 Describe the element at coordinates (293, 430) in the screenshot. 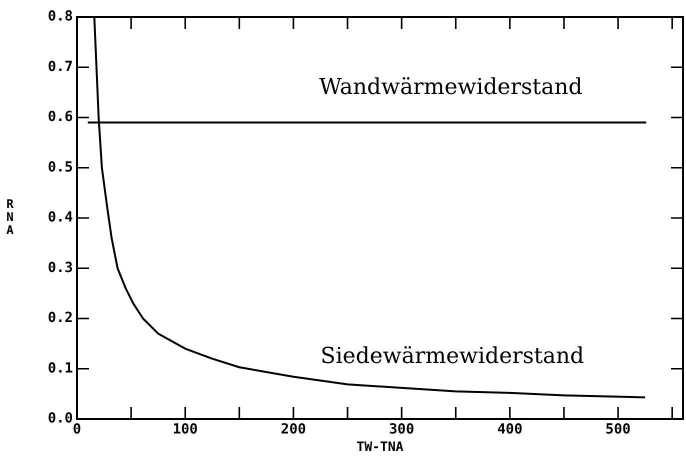

I see `x-tick-label: 200` at that location.